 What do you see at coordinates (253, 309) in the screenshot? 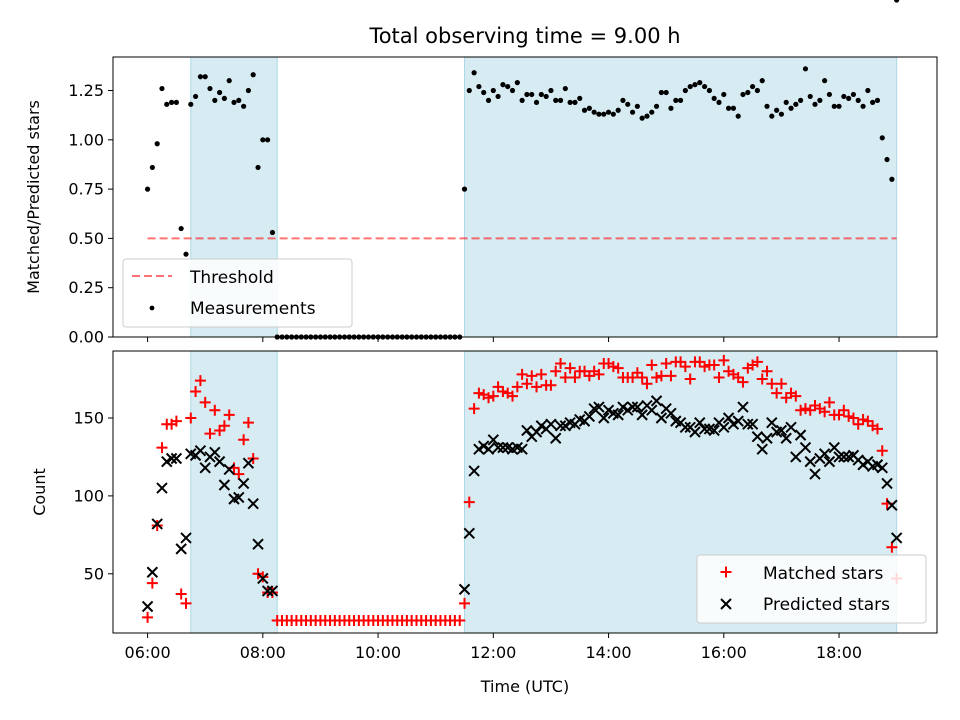
I see `measurements-legend-label: Measurements` at bounding box center [253, 309].